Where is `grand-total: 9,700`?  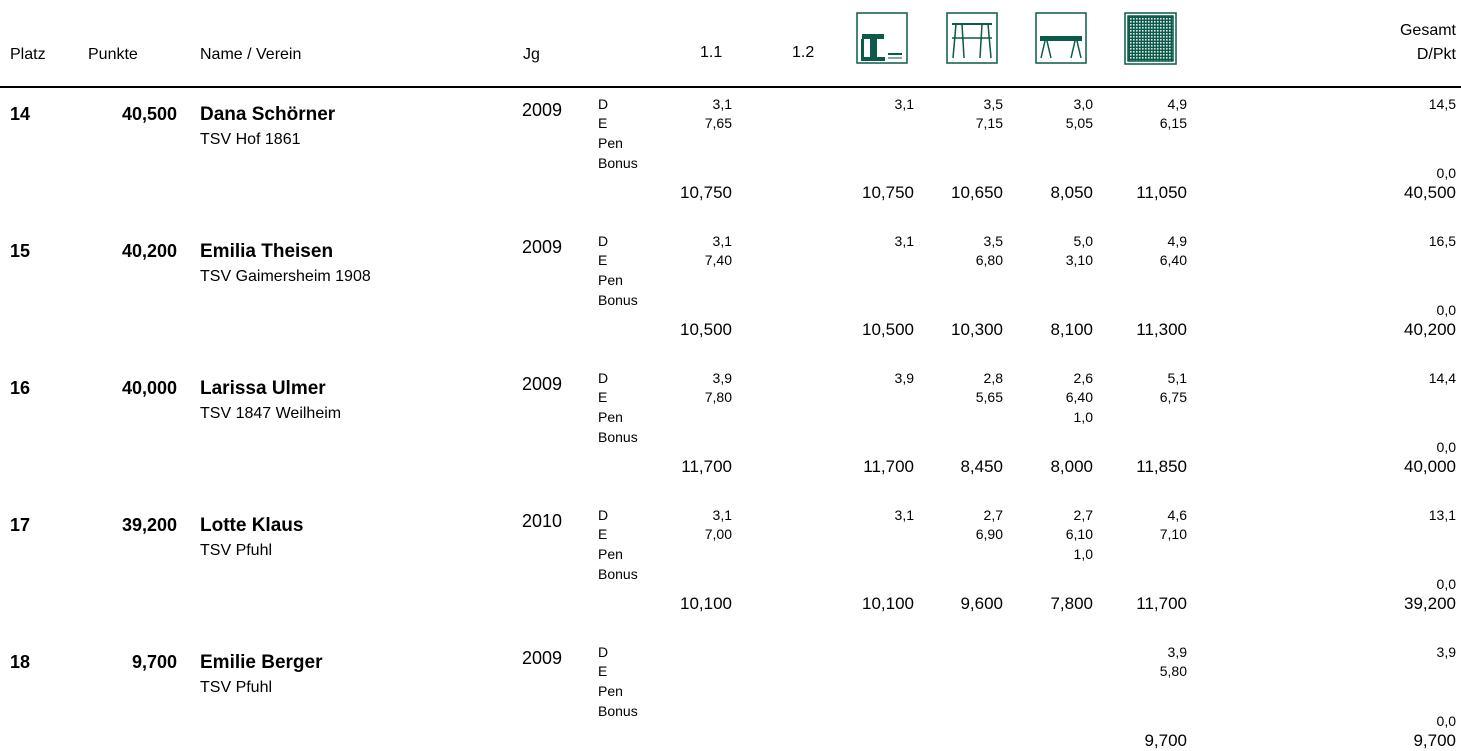
grand-total: 9,700 is located at coordinates (1434, 740).